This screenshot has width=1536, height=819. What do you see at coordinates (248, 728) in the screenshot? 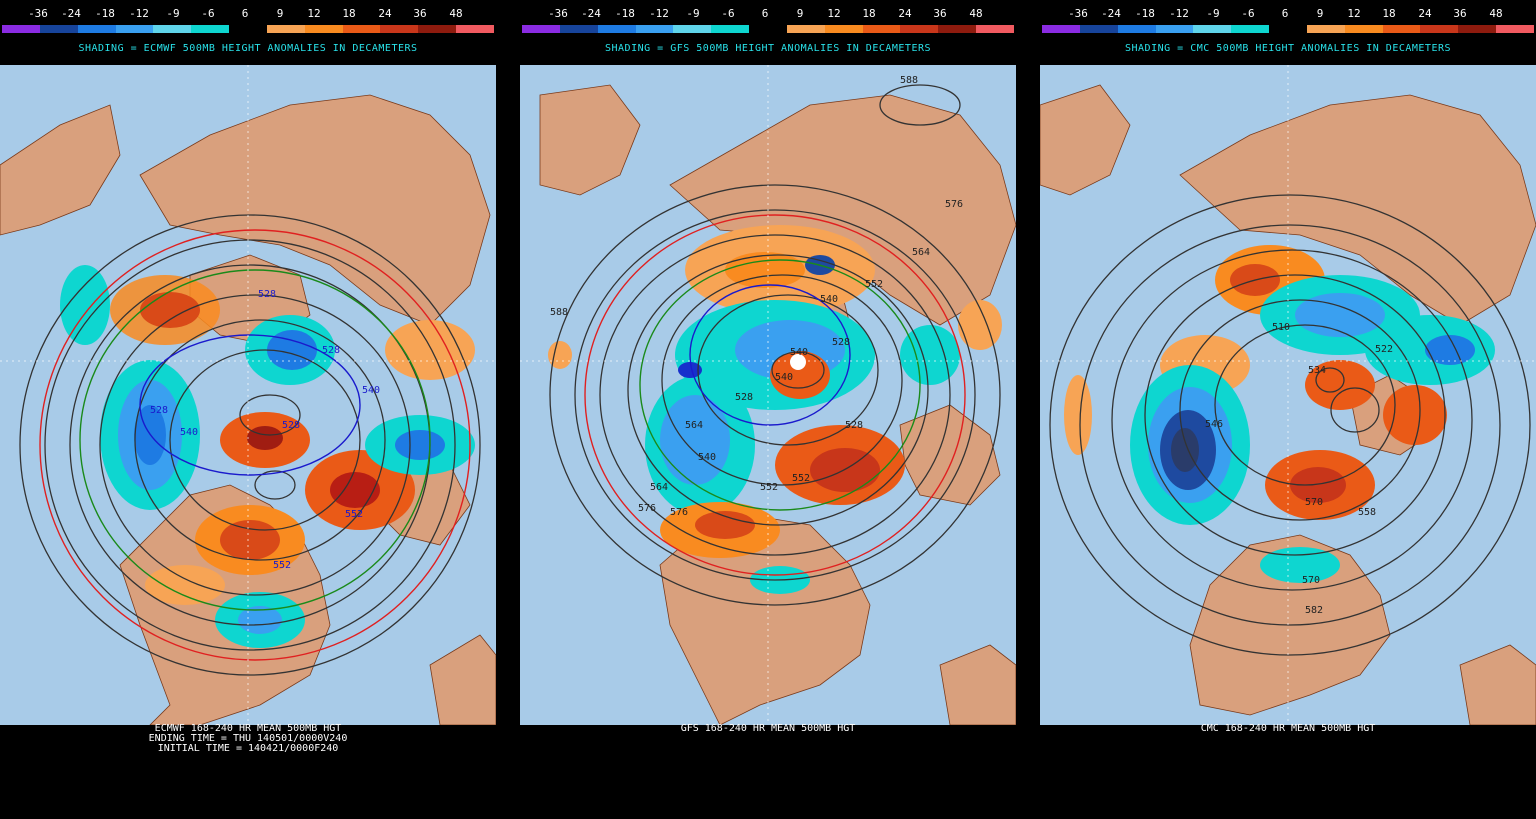
I see `footer-line: ECMWF 168-240 HR MEAN 500MB HGT` at bounding box center [248, 728].